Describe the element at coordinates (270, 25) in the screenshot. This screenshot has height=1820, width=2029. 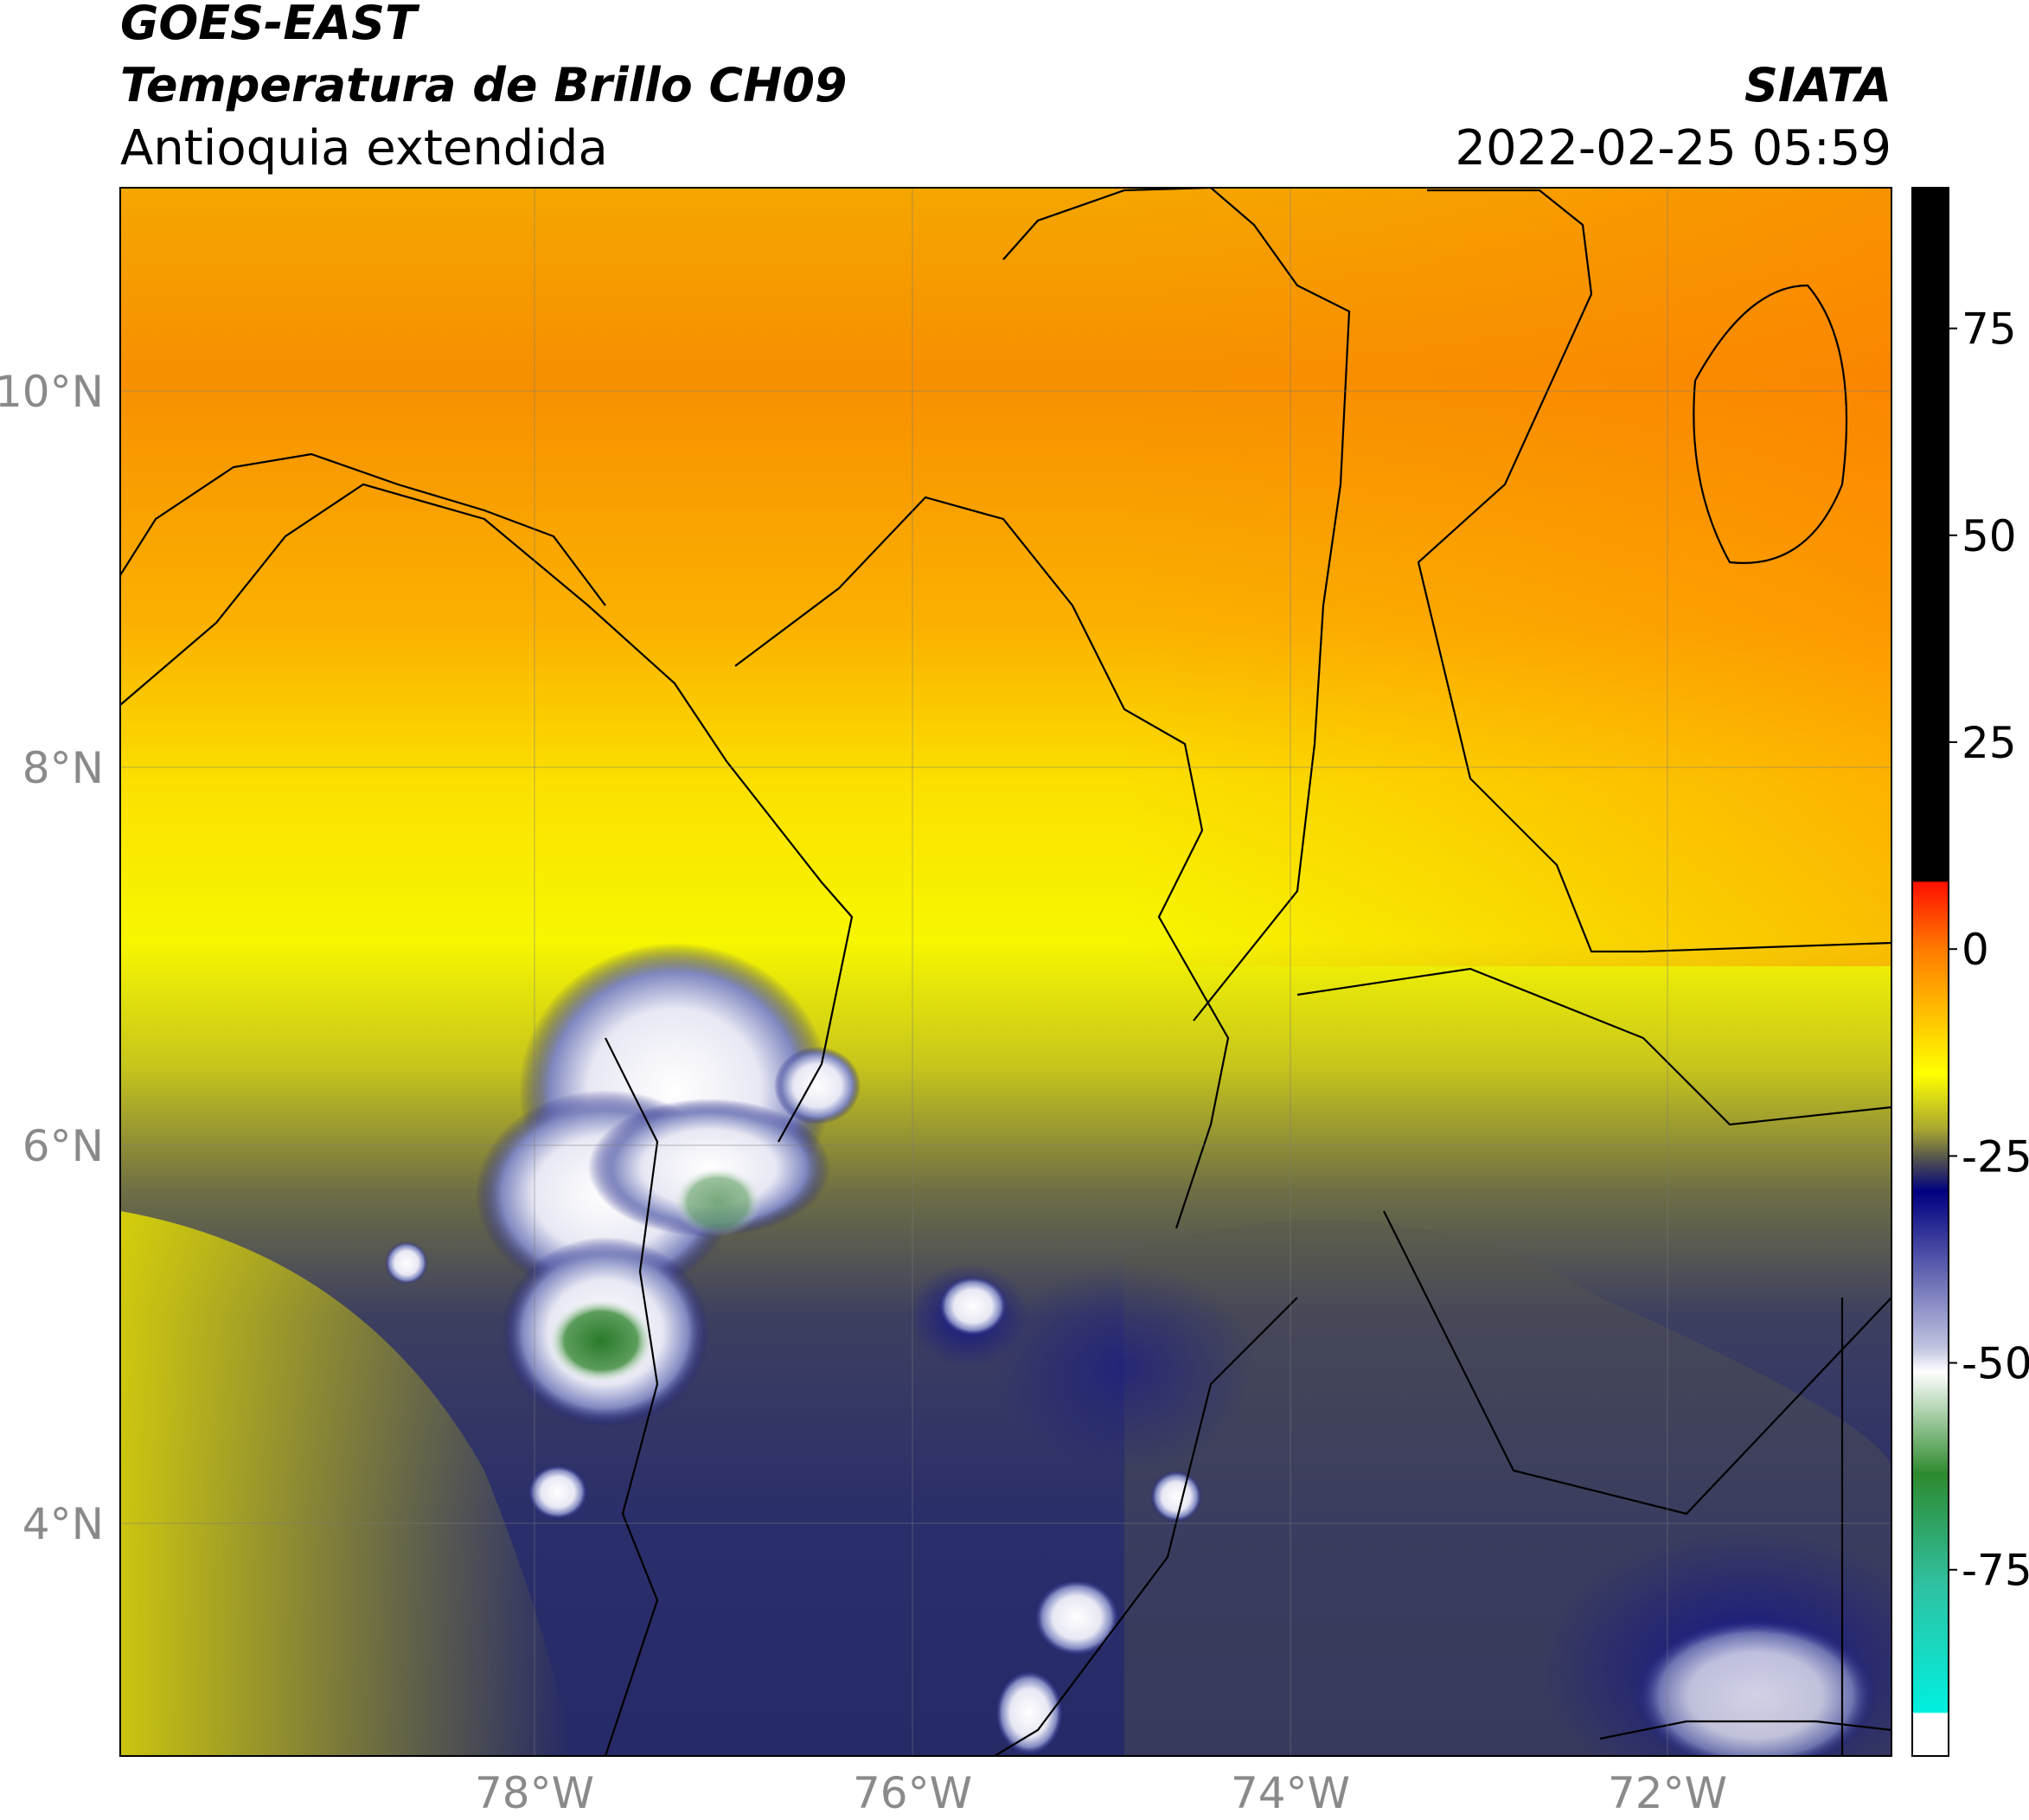
I see `title-line1: GOES-EAST` at that location.